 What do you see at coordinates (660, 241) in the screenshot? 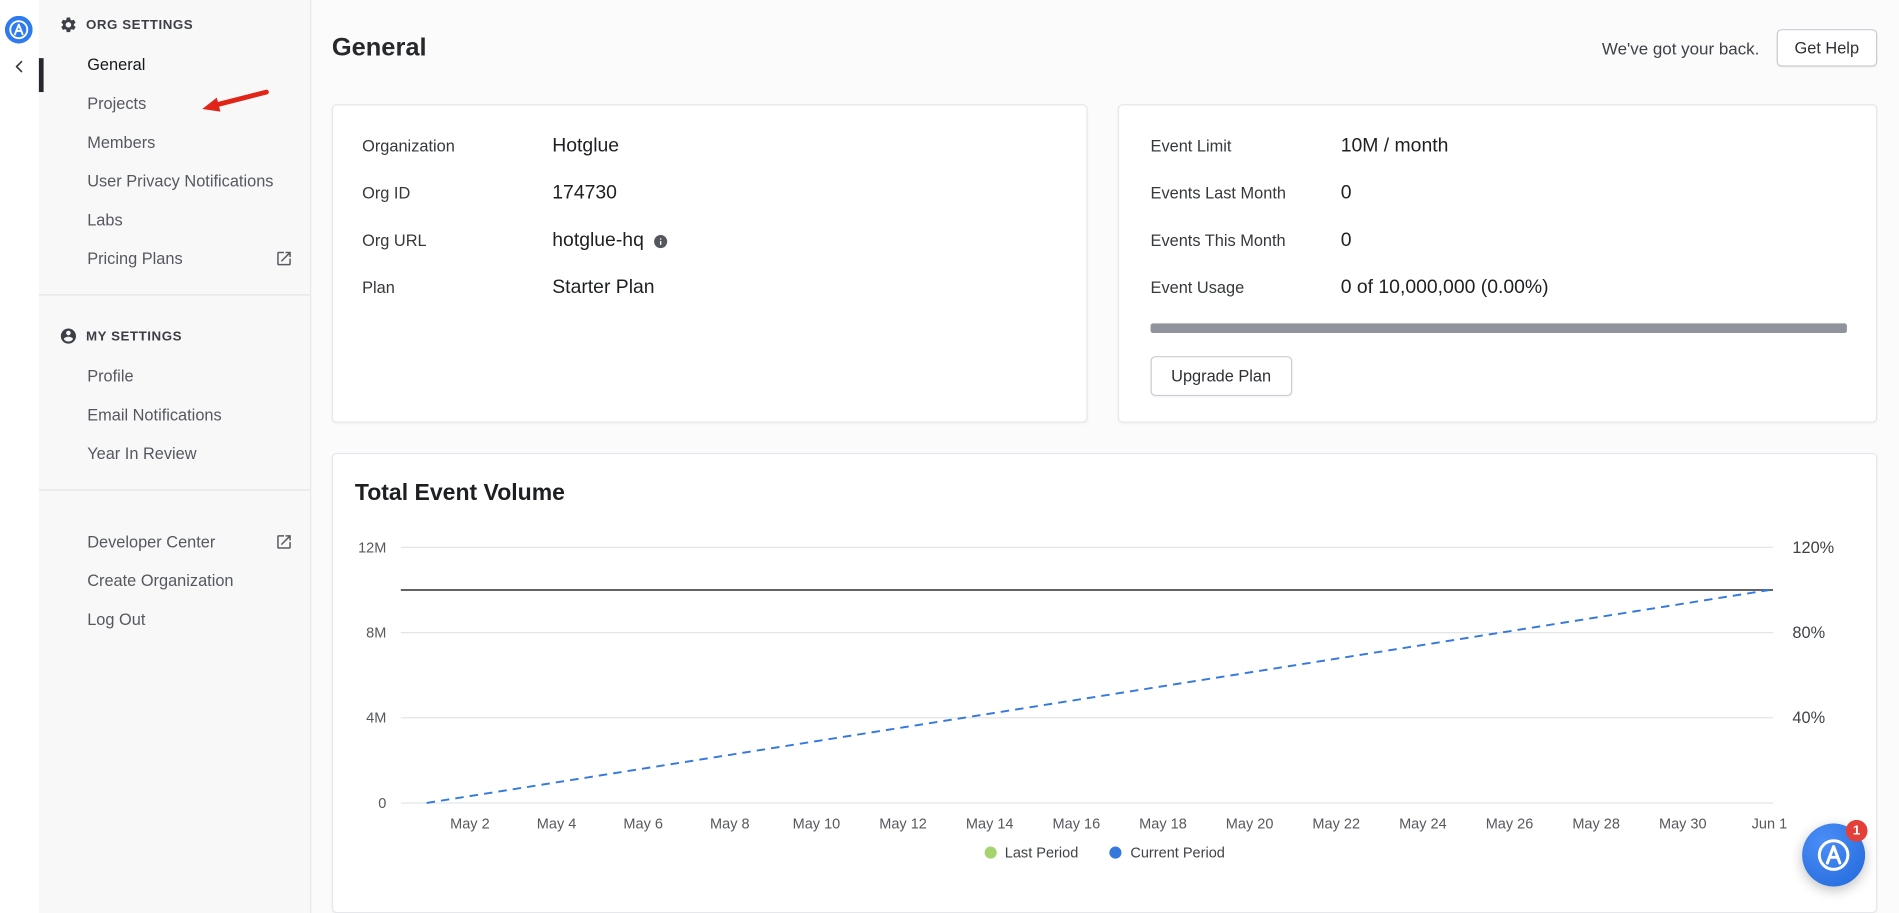
I see `info-icon` at bounding box center [660, 241].